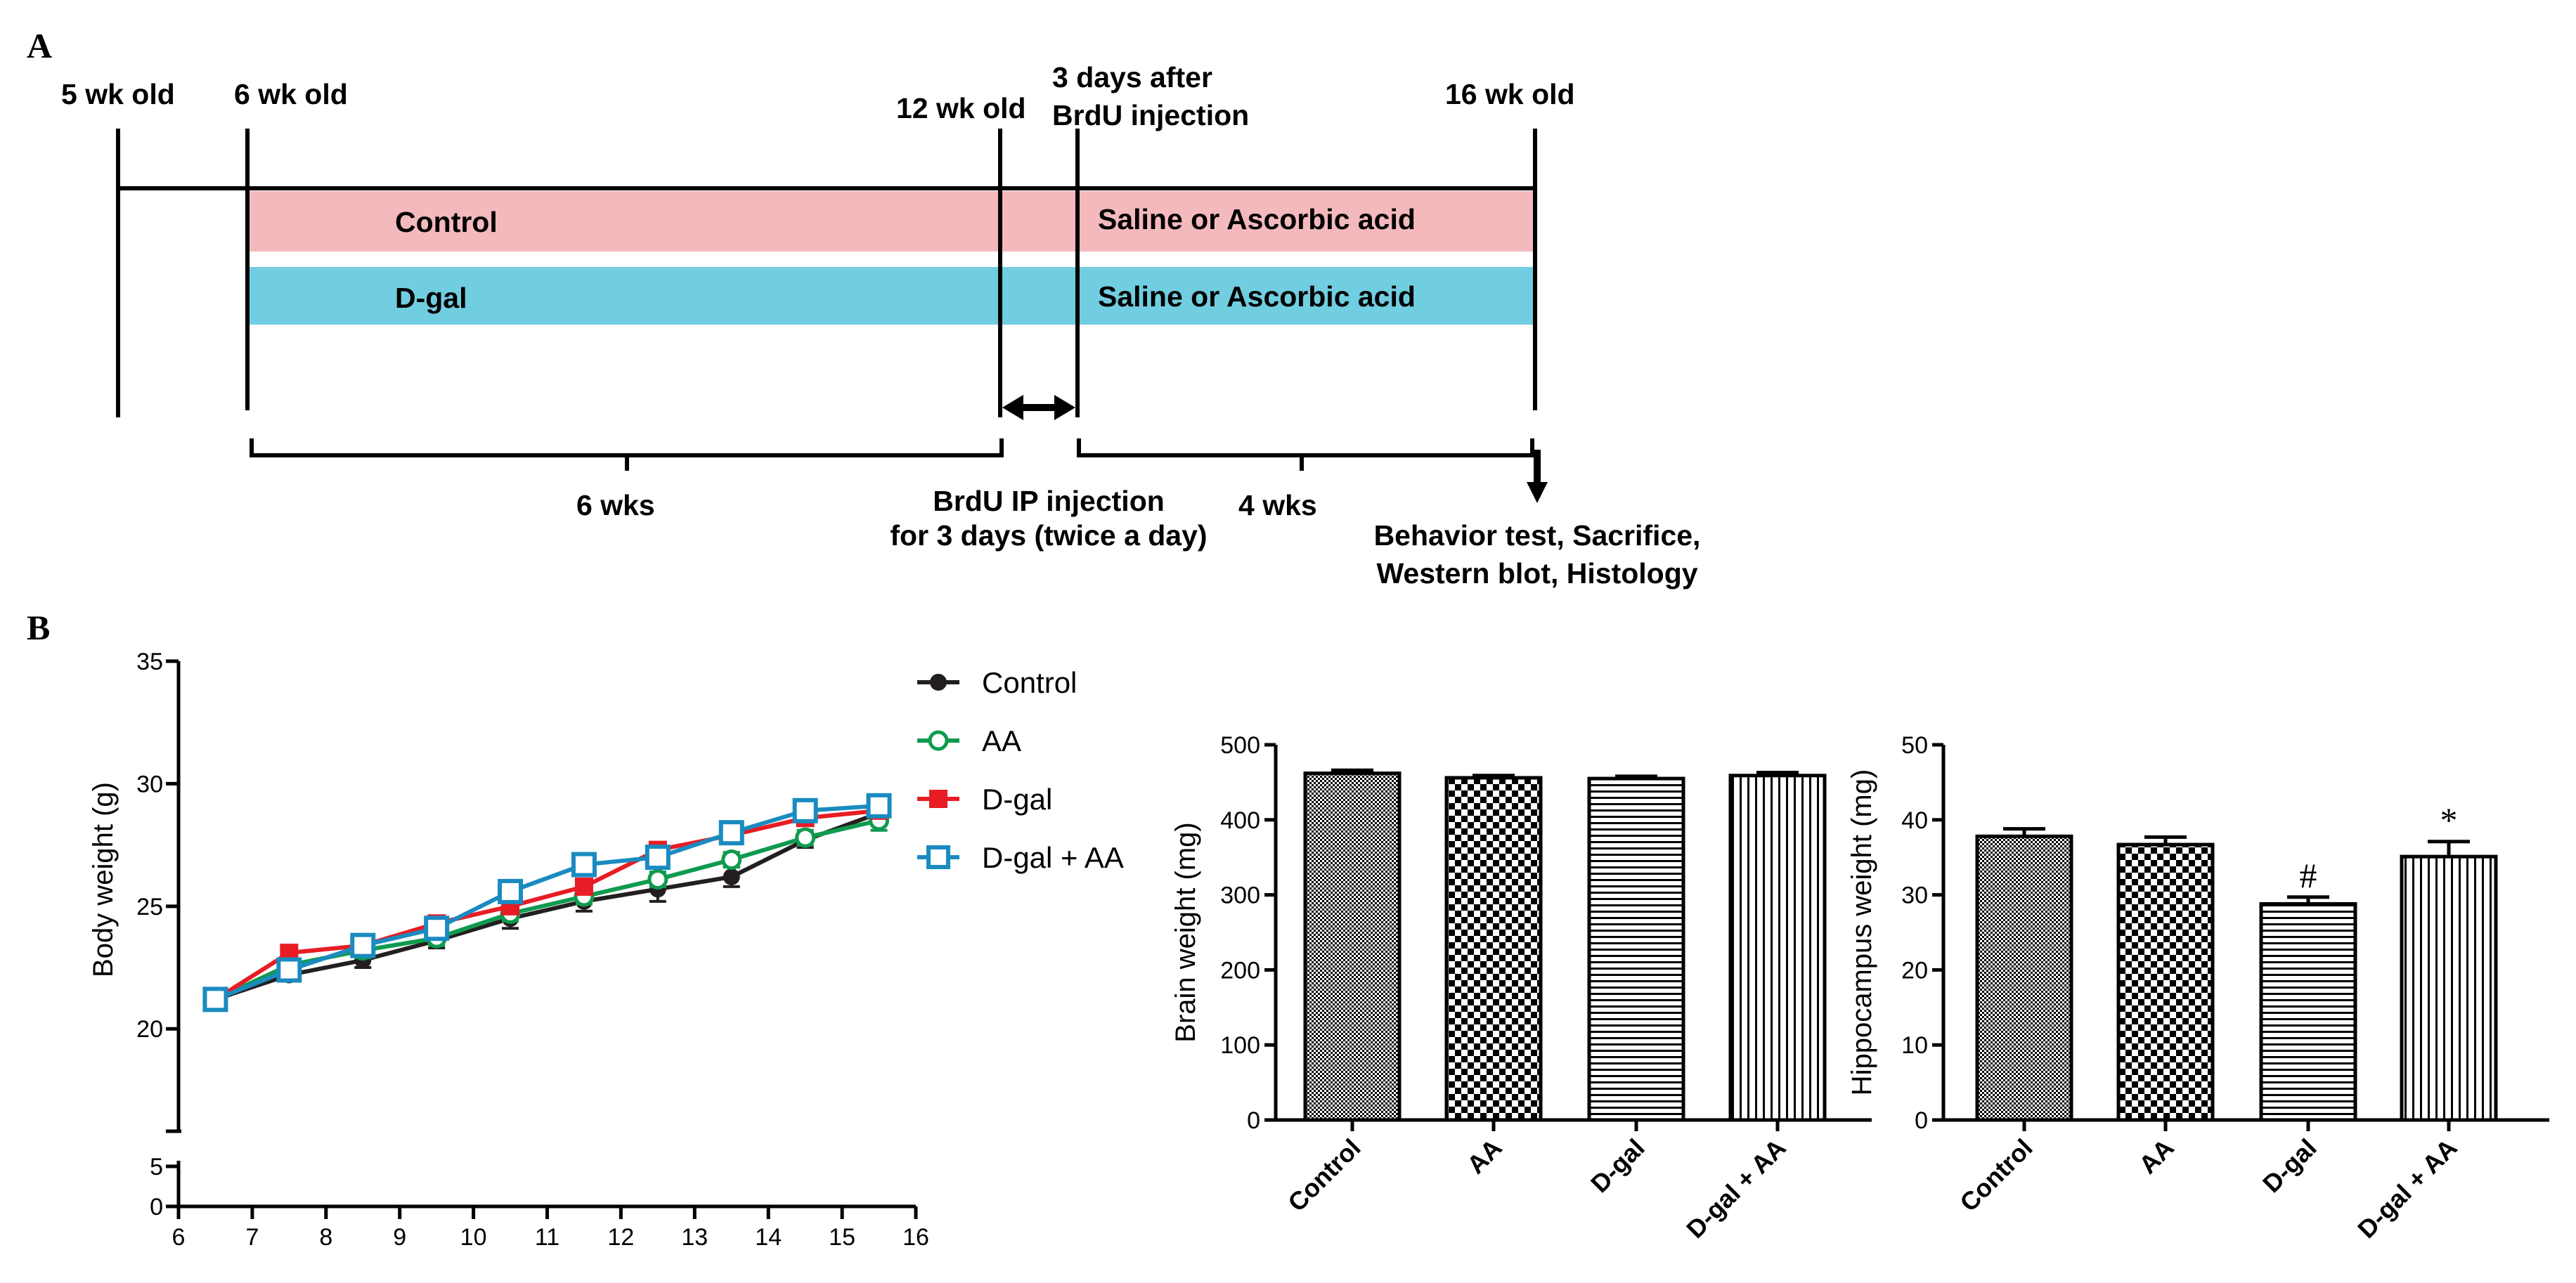  I want to click on series-d-gal-aa, so click(547, 902).